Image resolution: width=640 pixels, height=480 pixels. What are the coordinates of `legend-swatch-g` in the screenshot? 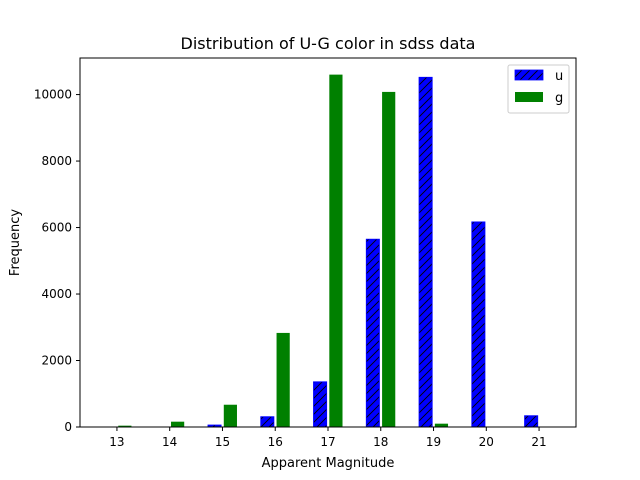 It's located at (529, 97).